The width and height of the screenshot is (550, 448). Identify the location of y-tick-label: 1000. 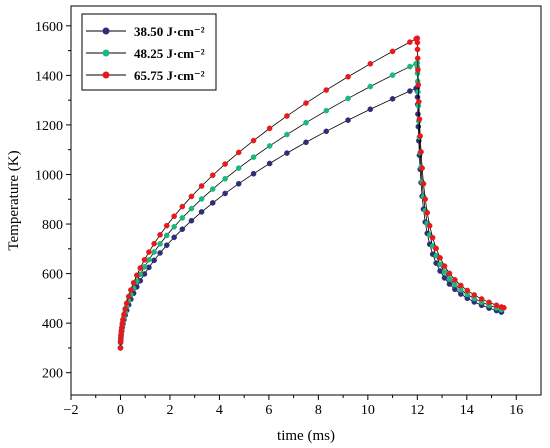
(49, 175).